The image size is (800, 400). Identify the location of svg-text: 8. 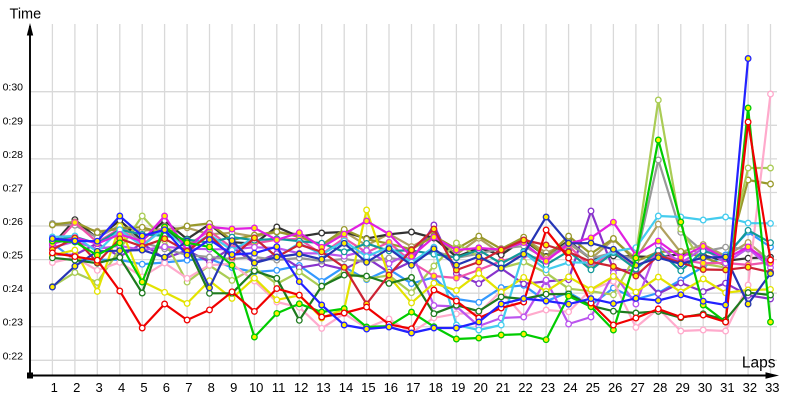
(211, 387).